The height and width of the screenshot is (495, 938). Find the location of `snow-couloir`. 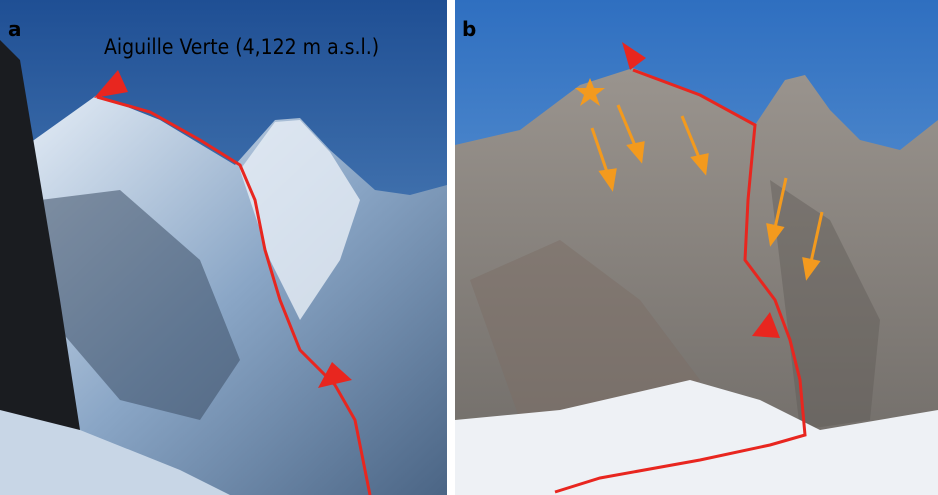

snow-couloir is located at coordinates (300, 220).